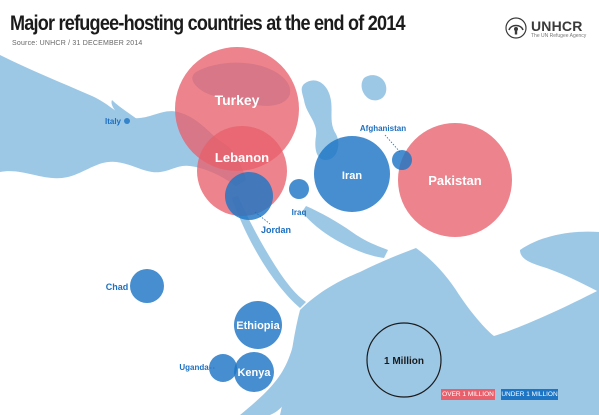  What do you see at coordinates (559, 261) in the screenshot?
I see `bay-of-bengal` at bounding box center [559, 261].